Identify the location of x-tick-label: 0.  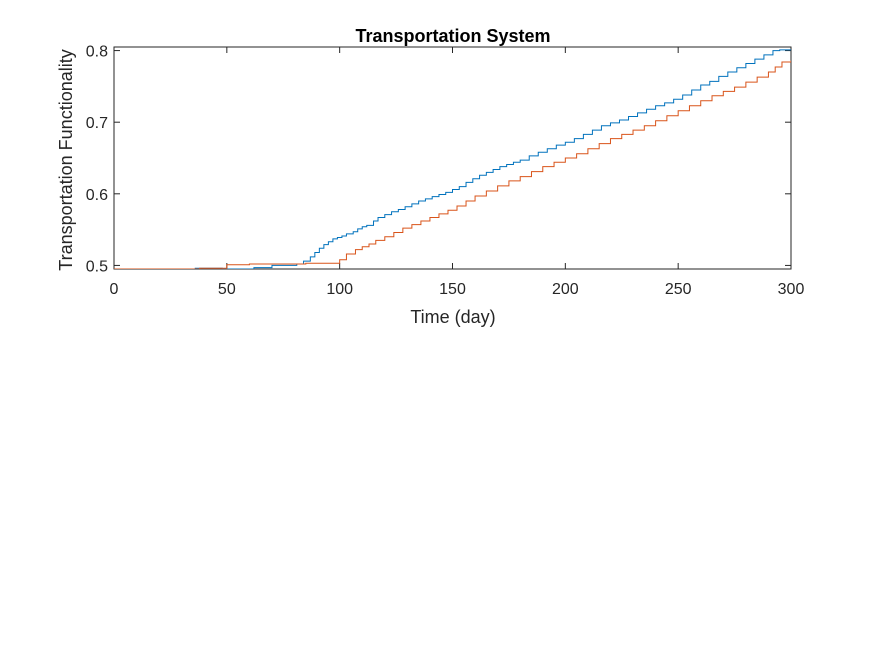
(114, 289).